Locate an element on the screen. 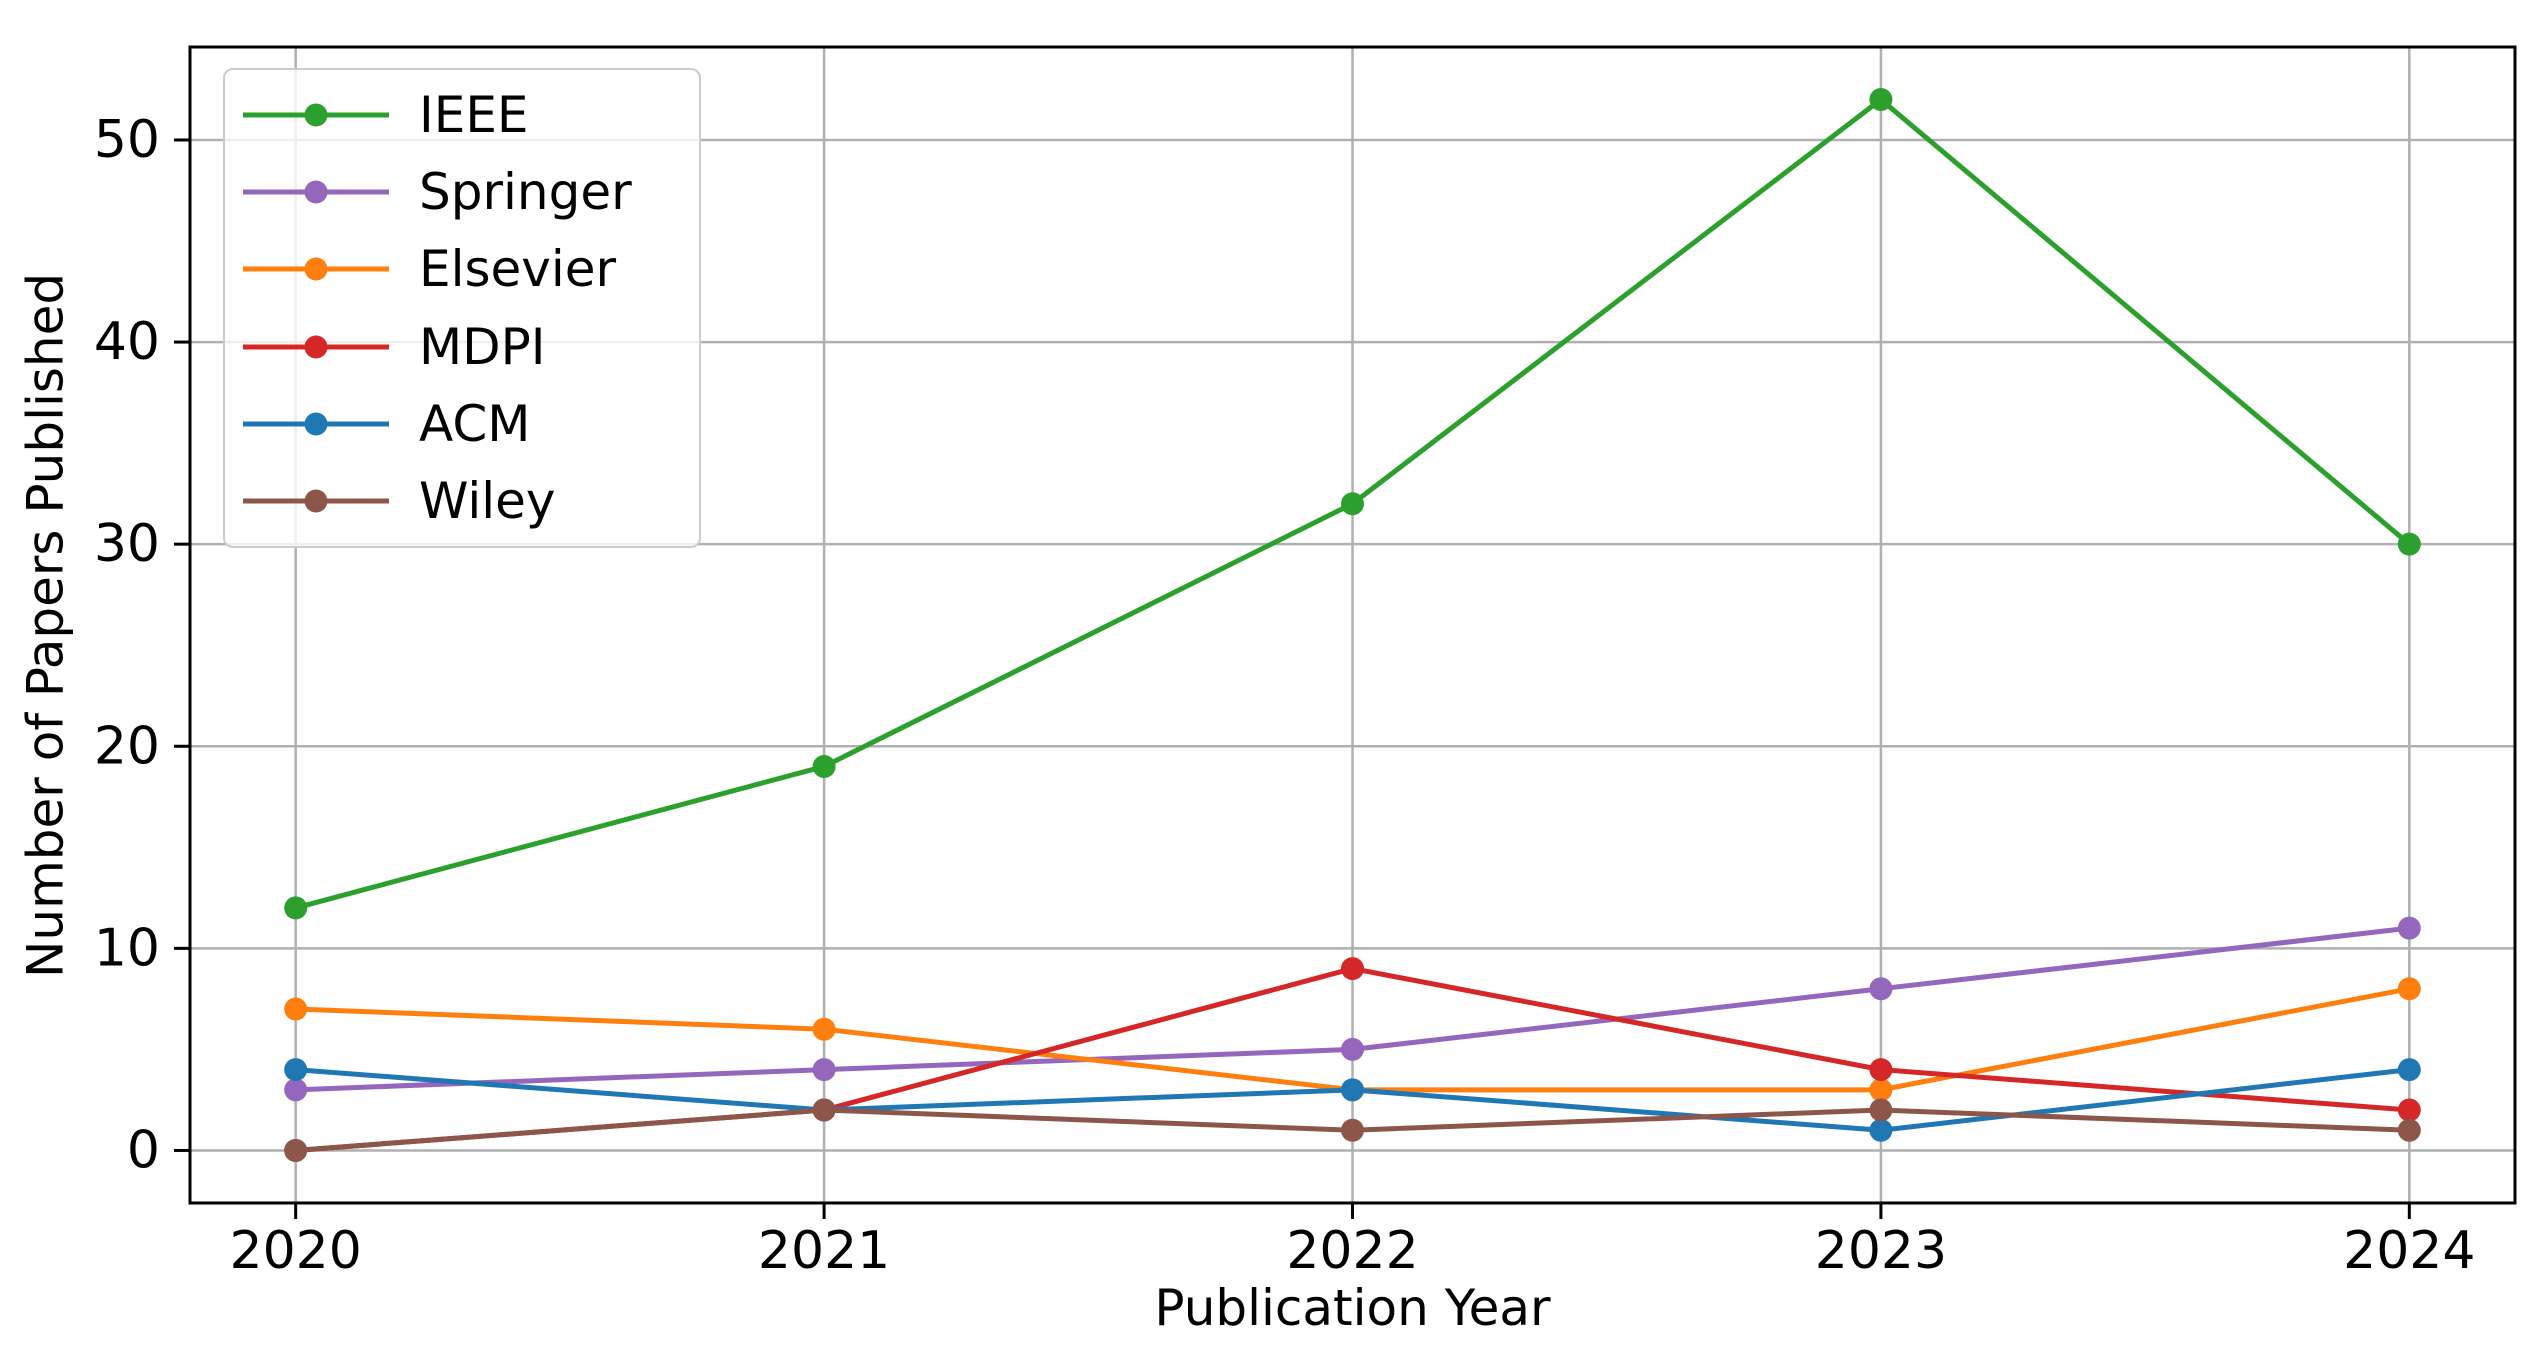  marker-wiley-2022 is located at coordinates (1352, 1130).